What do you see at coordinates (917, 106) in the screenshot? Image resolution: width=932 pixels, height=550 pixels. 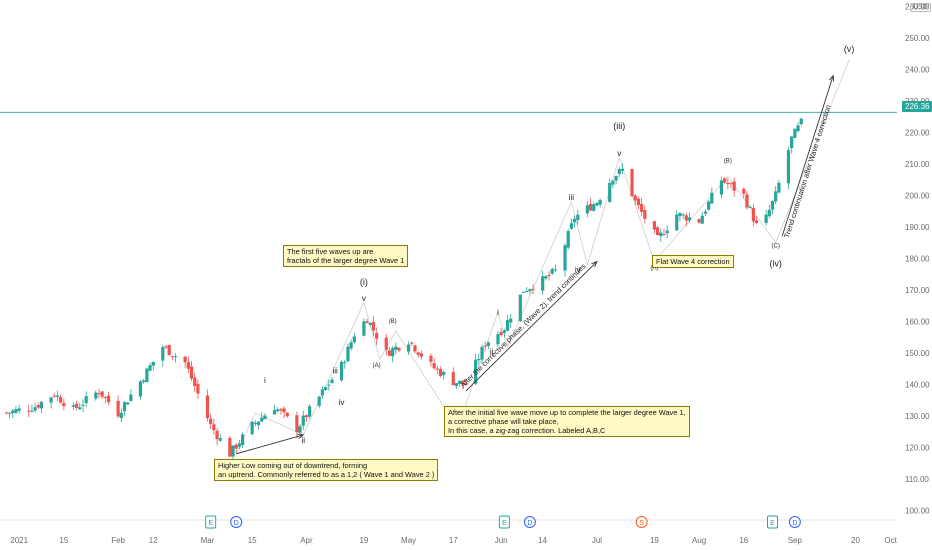 I see `last-price-label: 226.36` at bounding box center [917, 106].